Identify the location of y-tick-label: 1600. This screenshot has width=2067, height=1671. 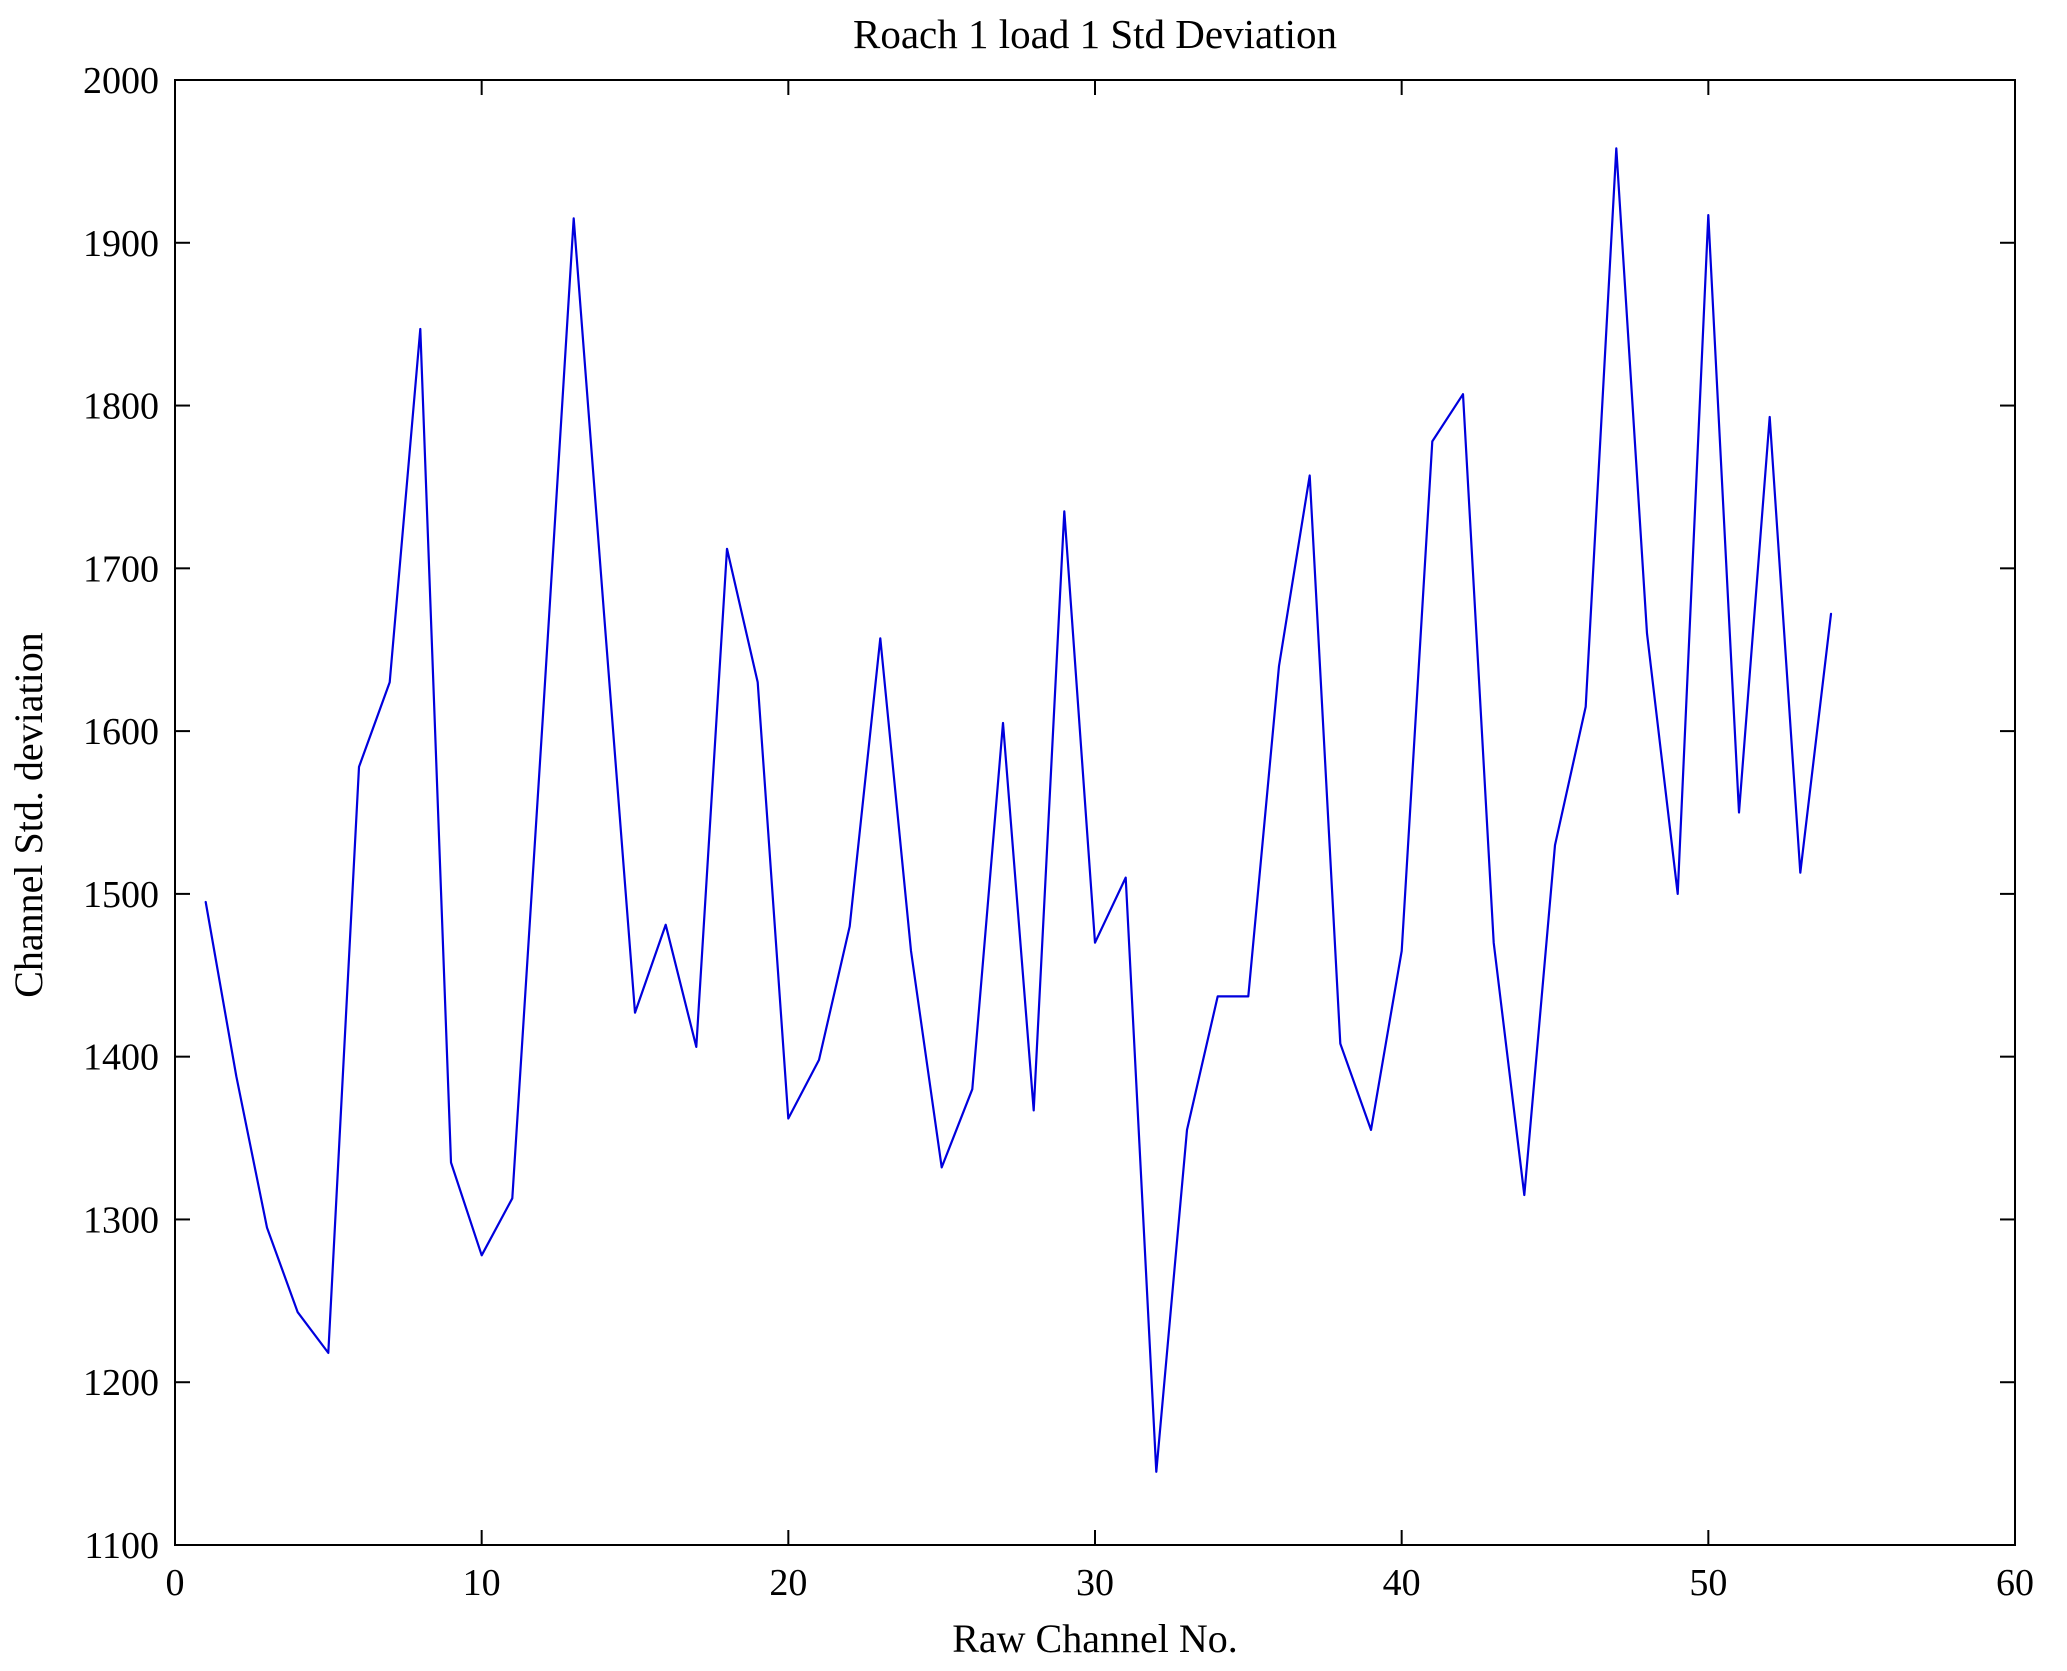
(121, 732).